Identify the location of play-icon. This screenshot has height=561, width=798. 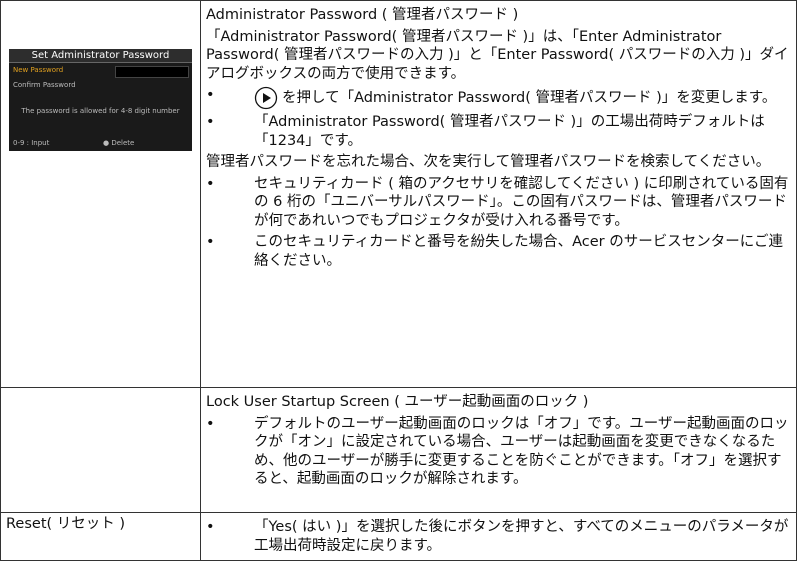
(266, 98).